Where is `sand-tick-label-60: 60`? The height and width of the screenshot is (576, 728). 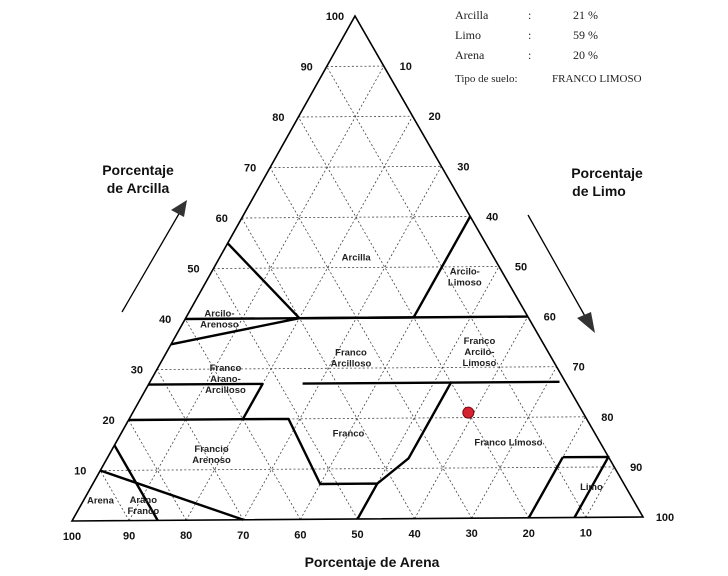 sand-tick-label-60: 60 is located at coordinates (300, 535).